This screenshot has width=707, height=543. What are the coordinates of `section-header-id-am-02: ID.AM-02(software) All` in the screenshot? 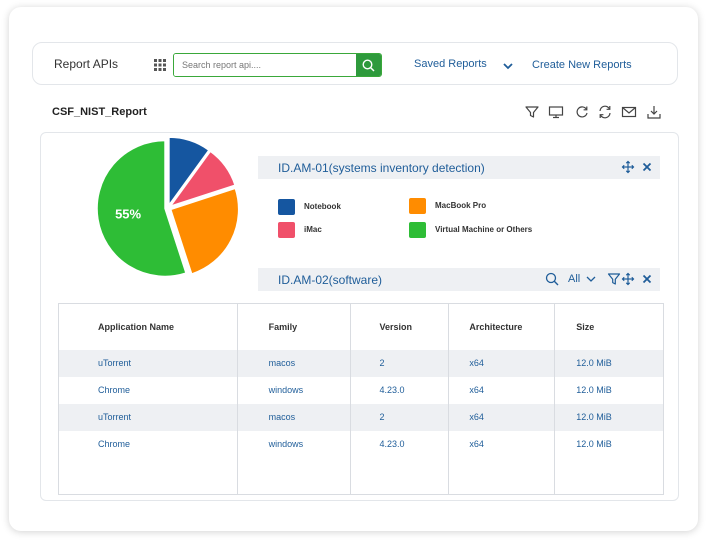 It's located at (459, 279).